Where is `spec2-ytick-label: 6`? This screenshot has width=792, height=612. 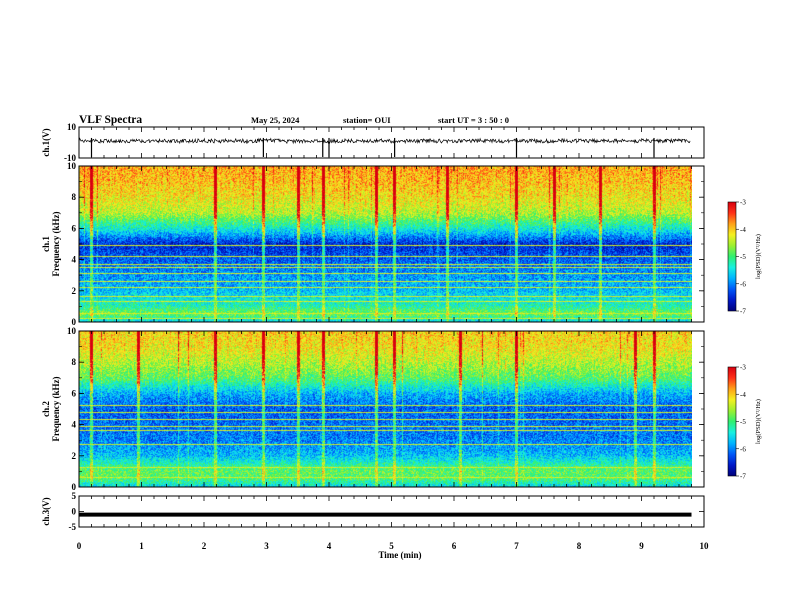
spec2-ytick-label: 6 is located at coordinates (74, 393).